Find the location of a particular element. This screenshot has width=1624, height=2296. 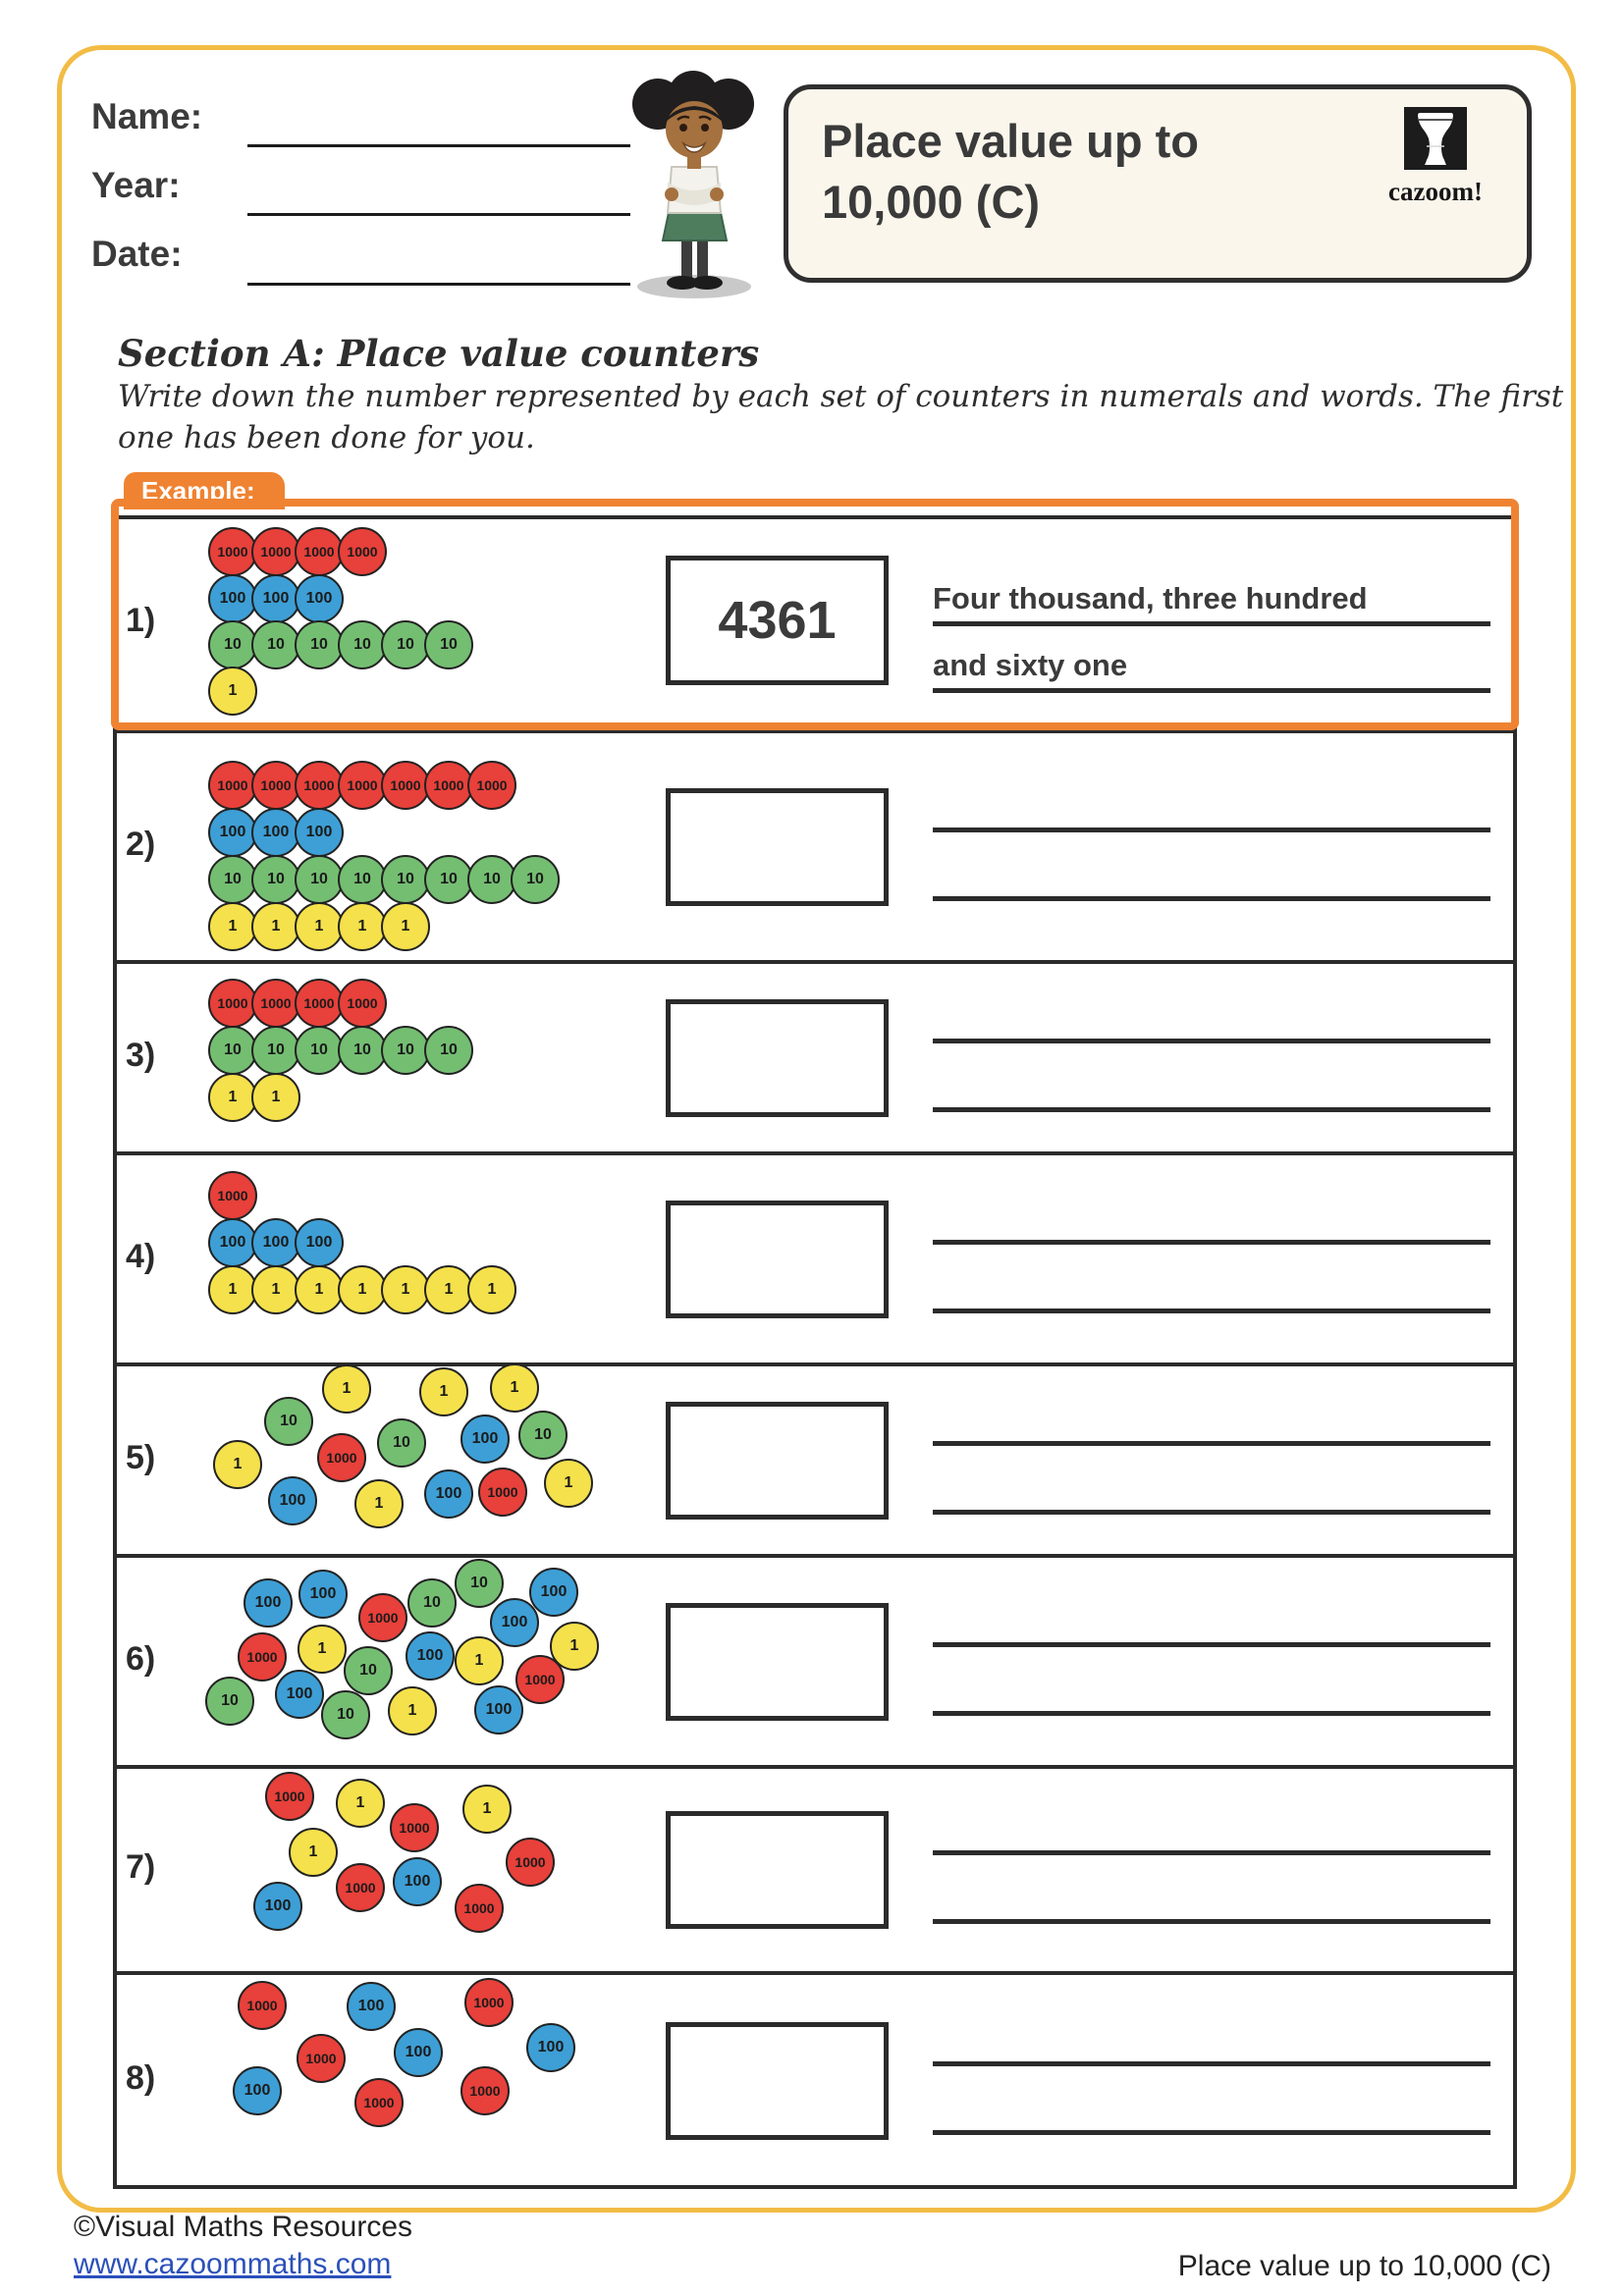

worksheet-title-line1: Place value up to is located at coordinates (1010, 141).